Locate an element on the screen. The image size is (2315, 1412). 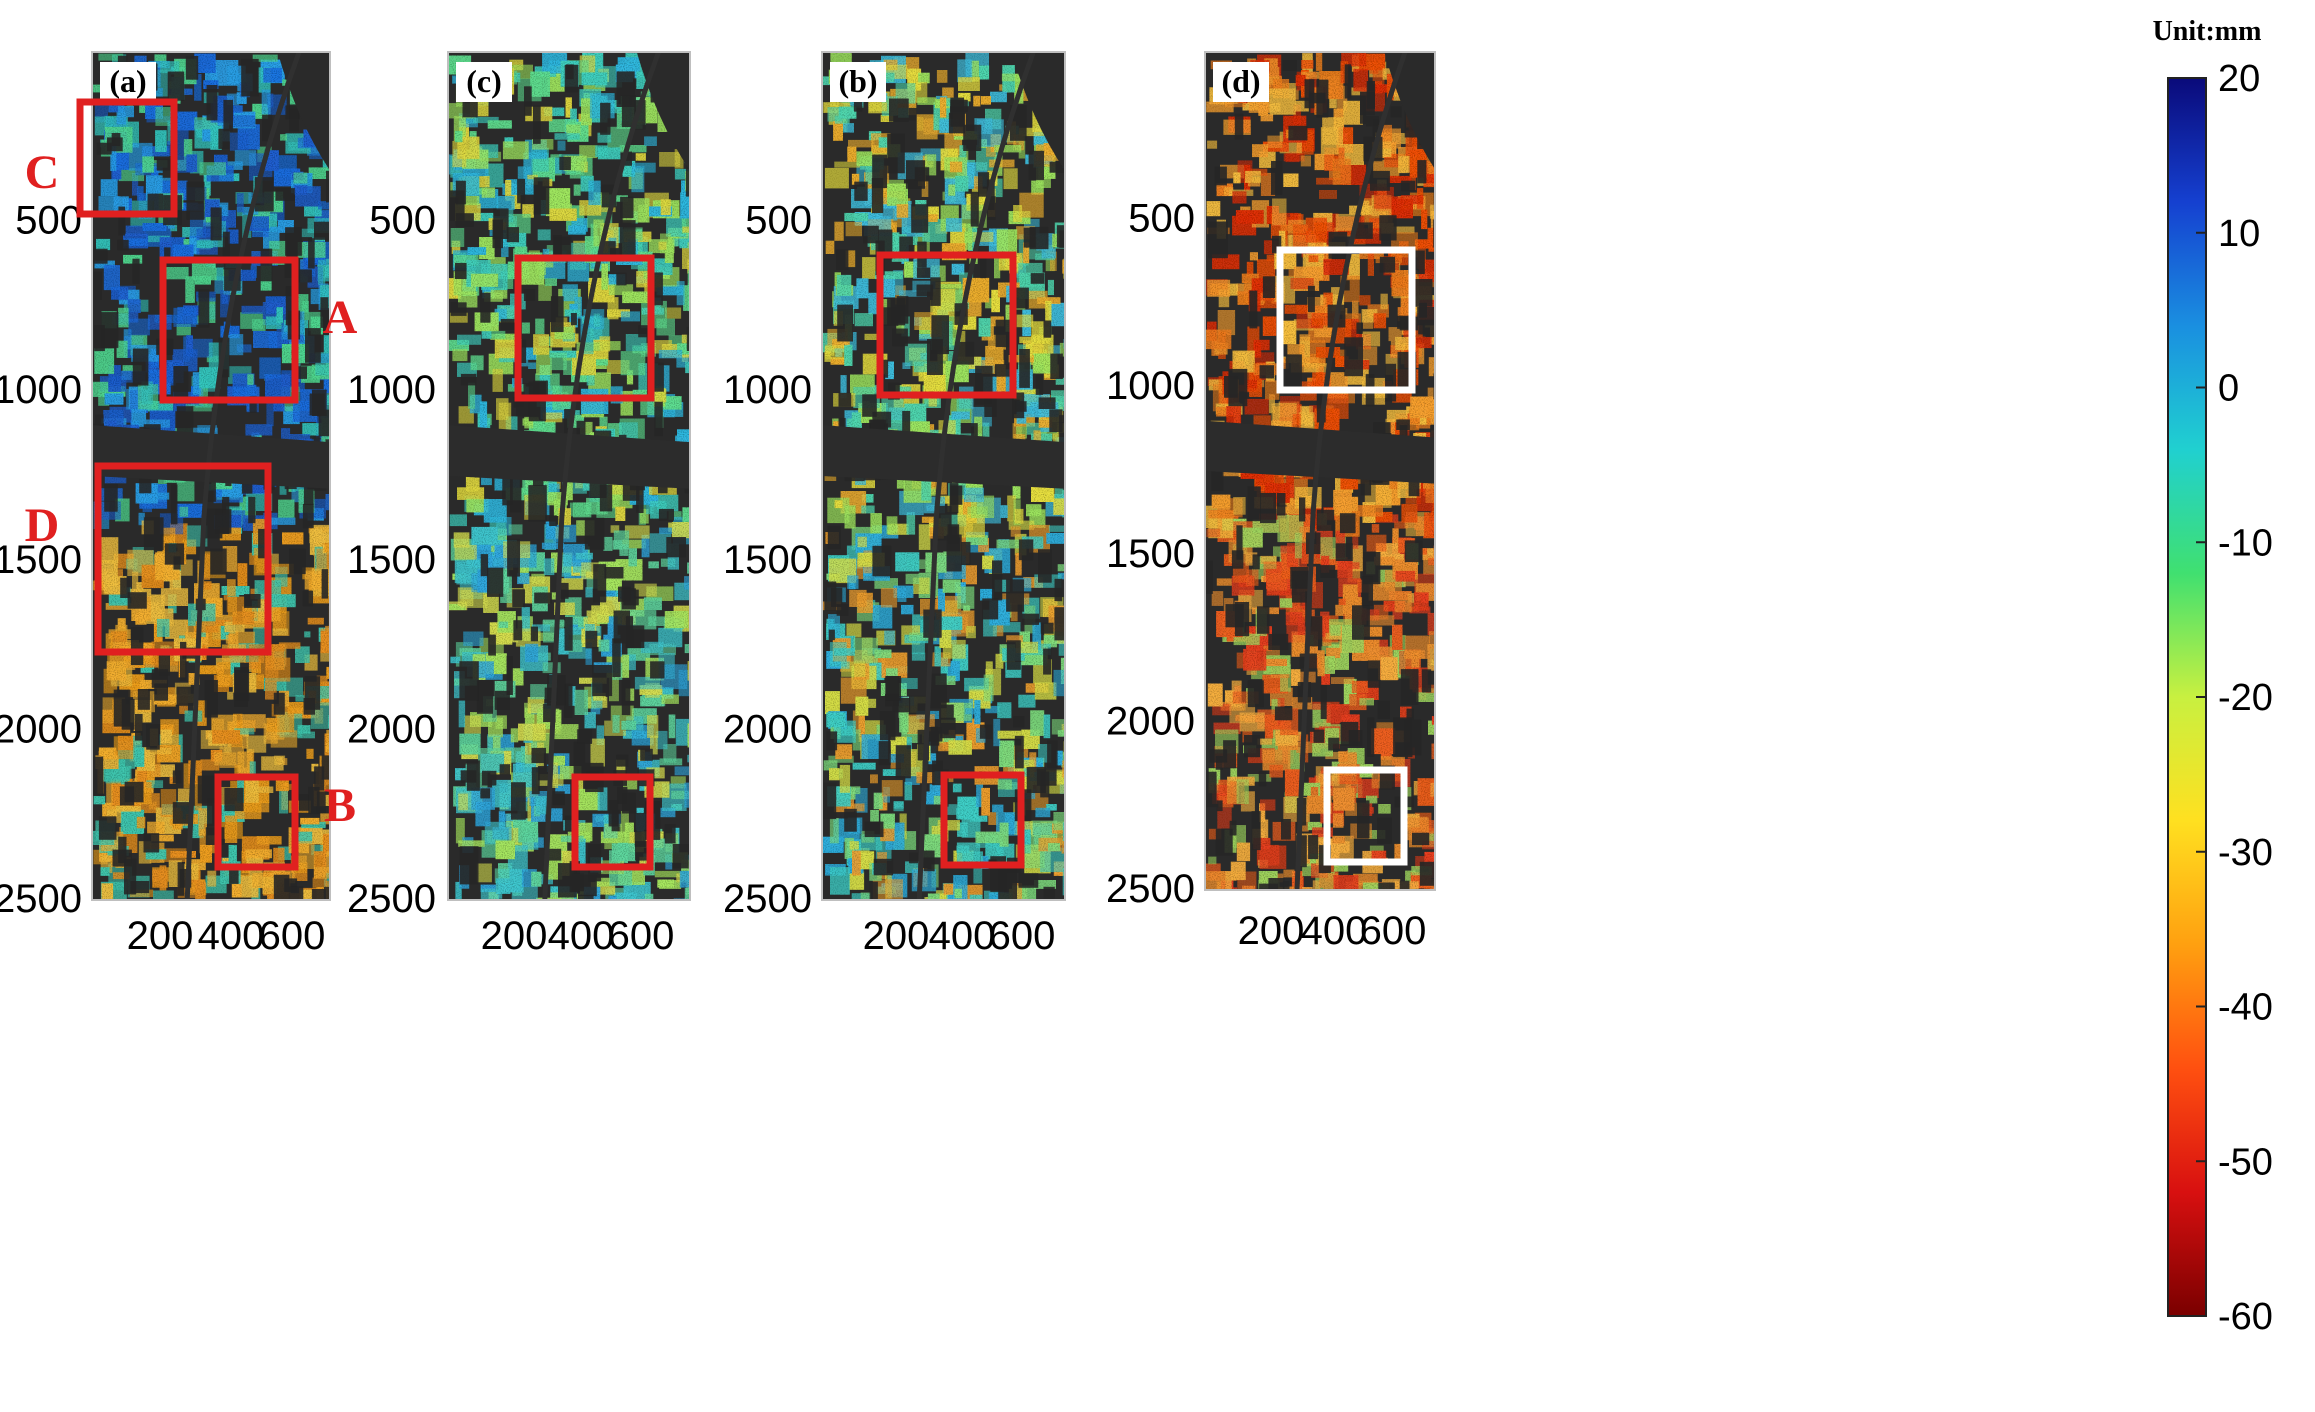
region-label: D is located at coordinates (42, 525).